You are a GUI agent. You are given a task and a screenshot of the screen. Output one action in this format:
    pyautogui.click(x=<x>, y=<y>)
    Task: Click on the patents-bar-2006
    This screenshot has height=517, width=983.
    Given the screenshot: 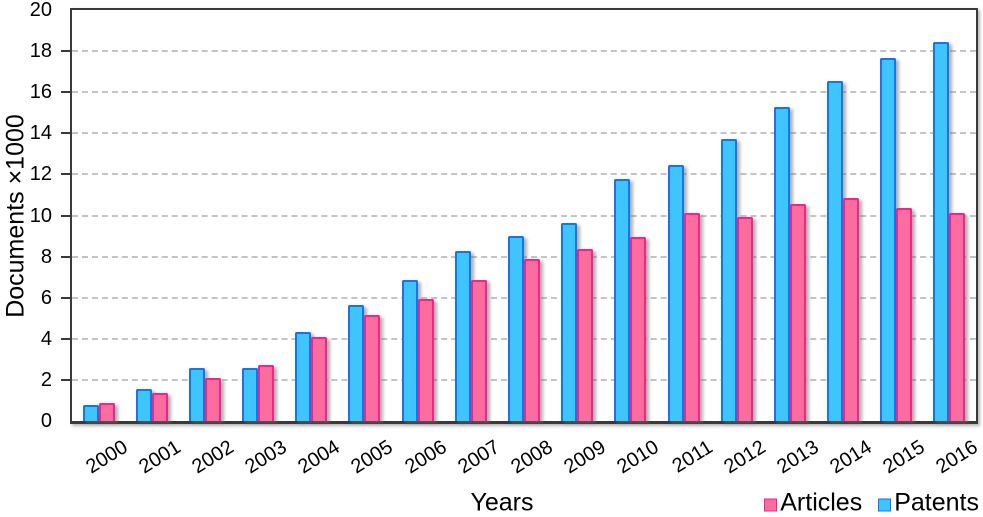 What is the action you would take?
    pyautogui.click(x=409, y=350)
    